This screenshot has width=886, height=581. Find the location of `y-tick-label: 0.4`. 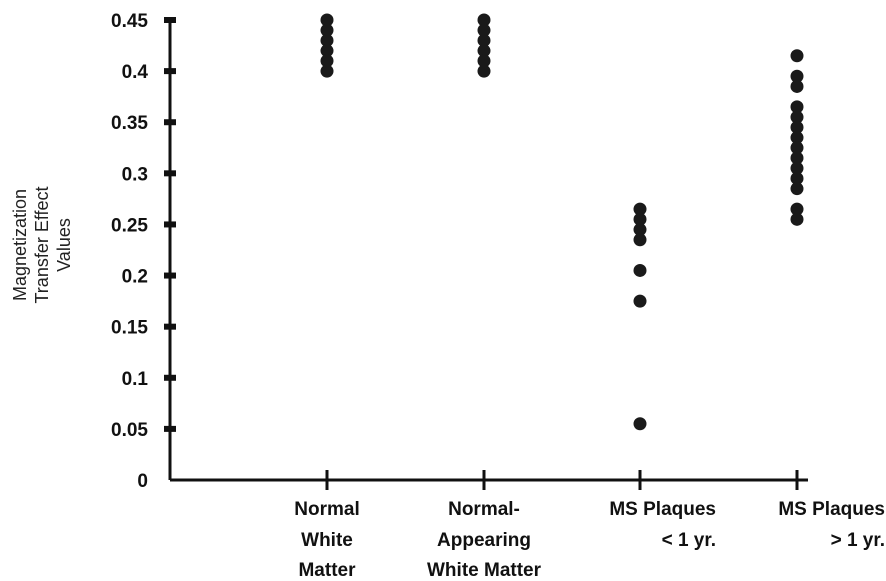

y-tick-label: 0.4 is located at coordinates (135, 72).